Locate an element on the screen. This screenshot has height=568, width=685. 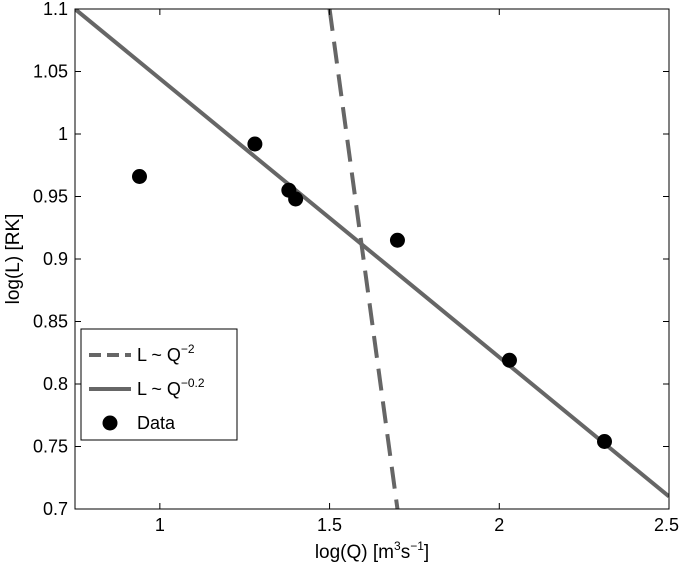
y-tick-label: 1.1 is located at coordinates (55, 9).